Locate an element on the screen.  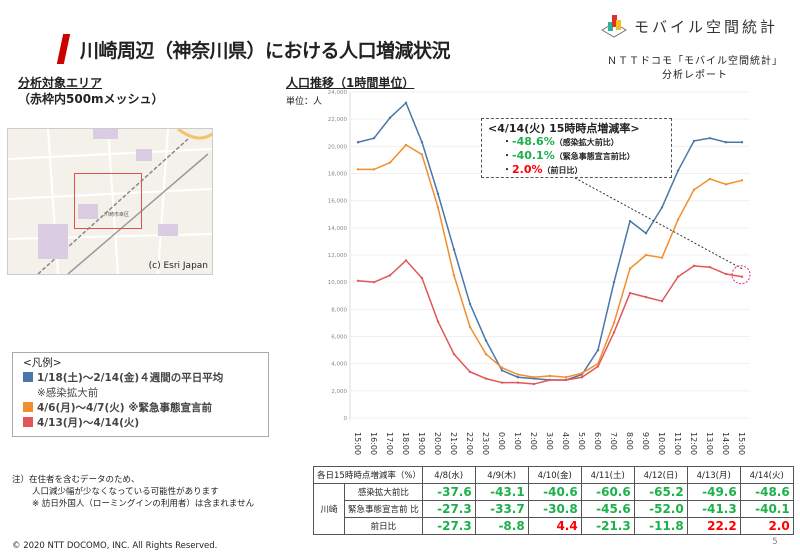
y-tick-label: 18,000 is located at coordinates (338, 175).